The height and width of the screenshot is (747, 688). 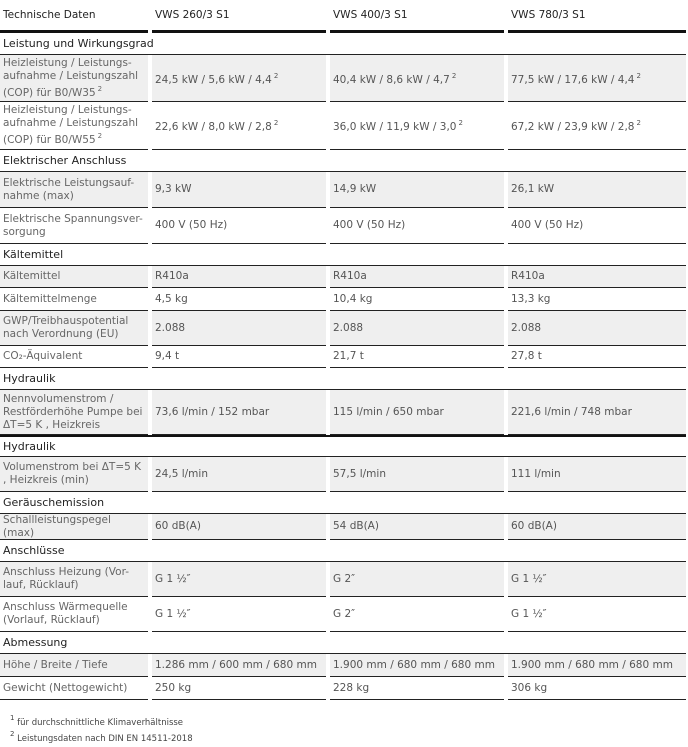 I want to click on row-value: 9,3 kW, so click(x=239, y=190).